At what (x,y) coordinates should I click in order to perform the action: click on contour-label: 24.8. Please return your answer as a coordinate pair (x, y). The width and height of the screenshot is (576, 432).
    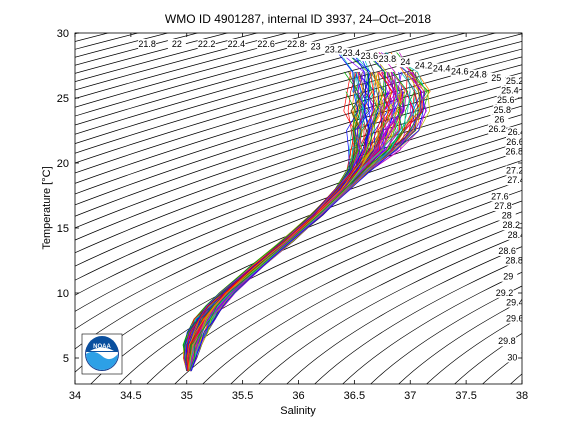
    Looking at the image, I should click on (478, 75).